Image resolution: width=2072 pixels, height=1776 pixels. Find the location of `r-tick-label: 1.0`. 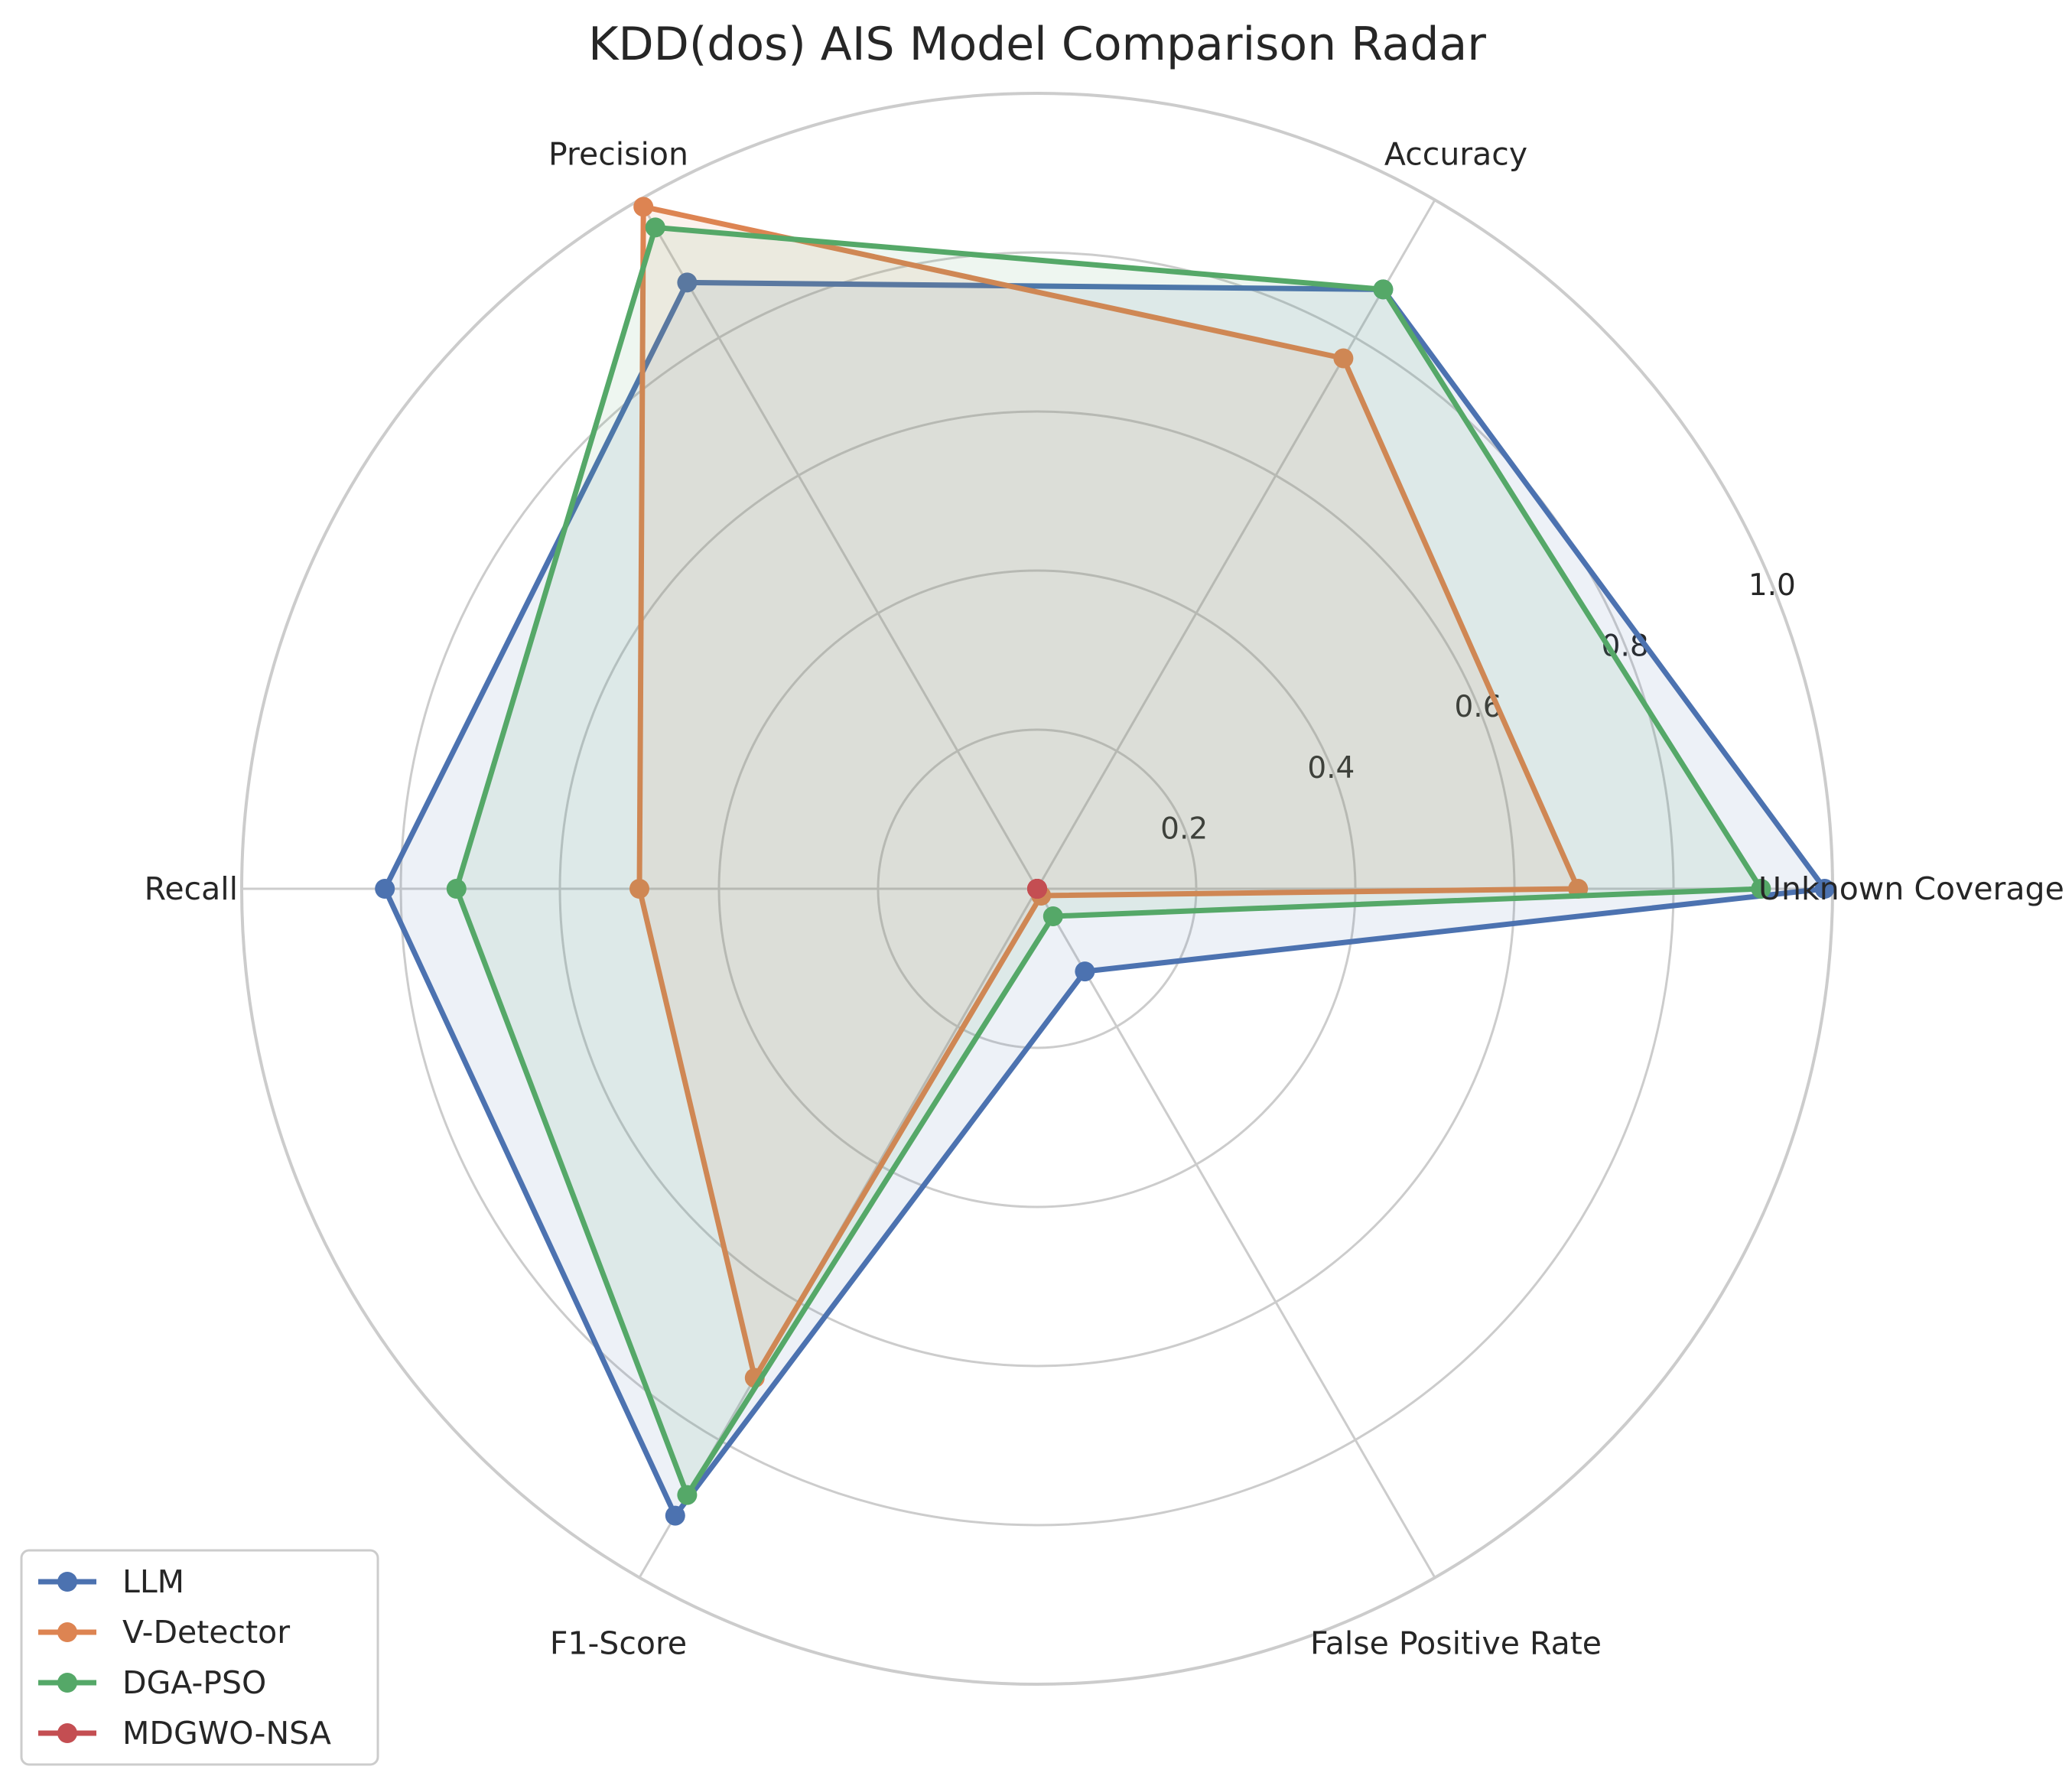

r-tick-label: 1.0 is located at coordinates (1772, 585).